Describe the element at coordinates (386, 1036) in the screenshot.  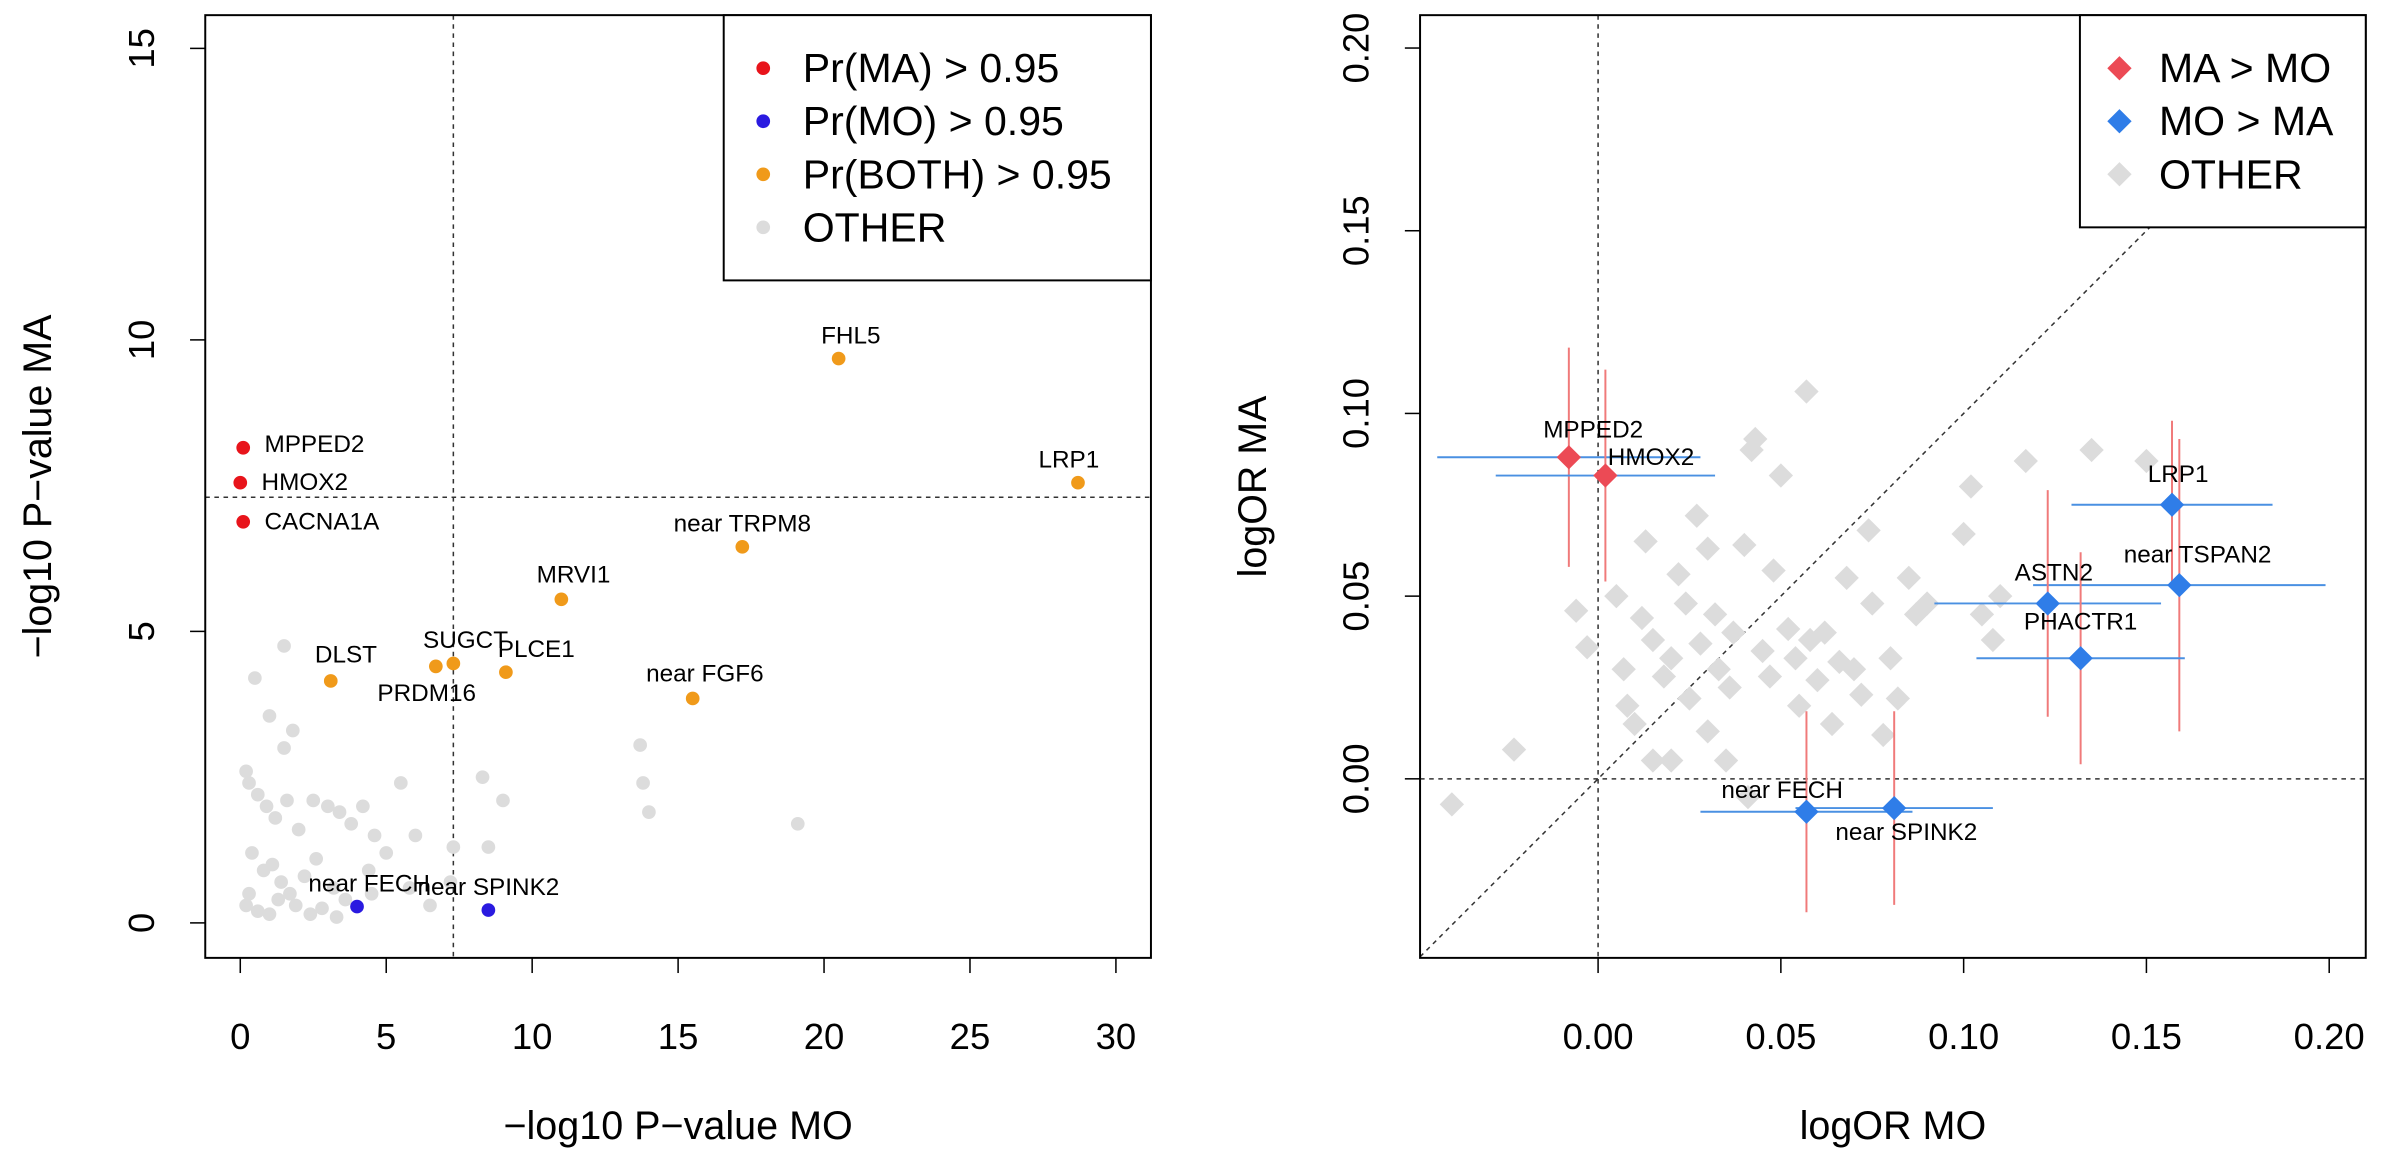
I see `x-tick-label: 5` at that location.